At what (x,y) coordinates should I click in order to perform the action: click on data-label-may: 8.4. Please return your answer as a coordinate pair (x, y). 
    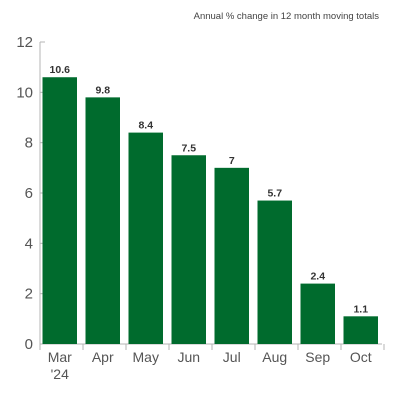
    Looking at the image, I should click on (145, 126).